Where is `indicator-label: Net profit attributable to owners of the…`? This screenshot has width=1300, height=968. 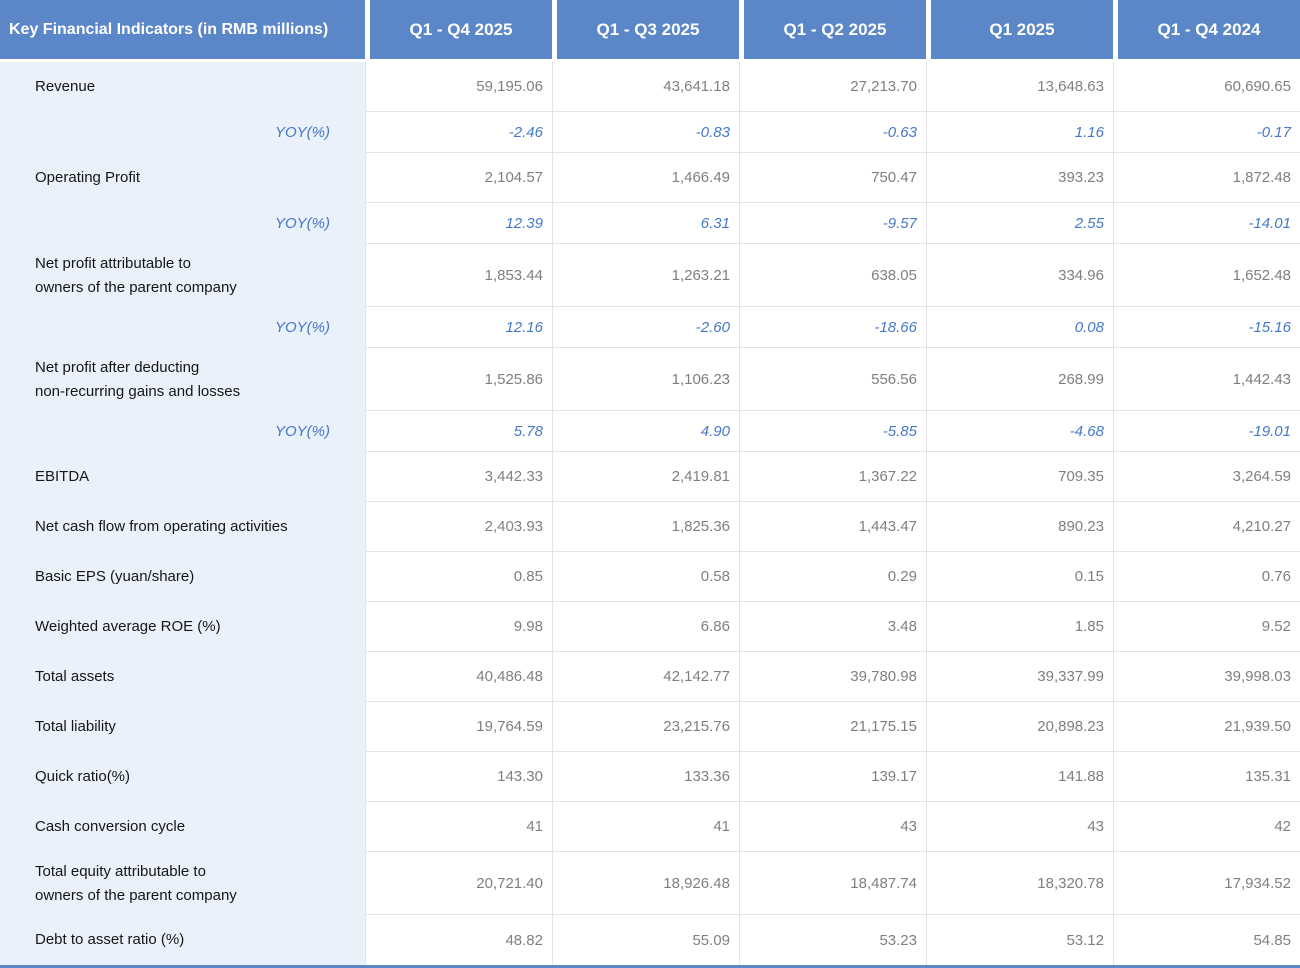 indicator-label: Net profit attributable to owners of the… is located at coordinates (182, 275).